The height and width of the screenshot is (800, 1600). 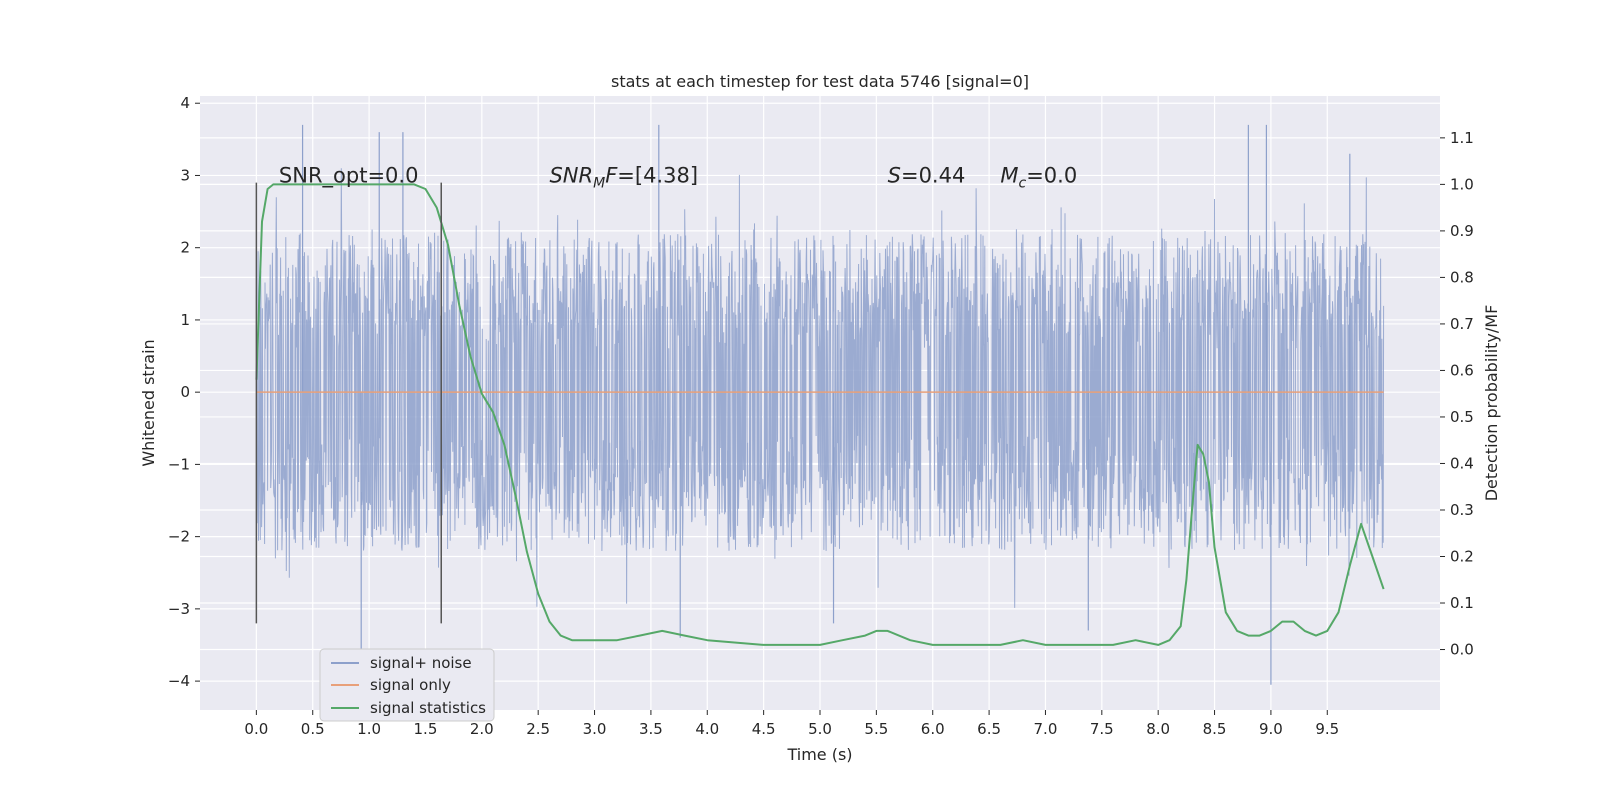 I want to click on x-tick-label-6: 3.0, so click(x=595, y=729).